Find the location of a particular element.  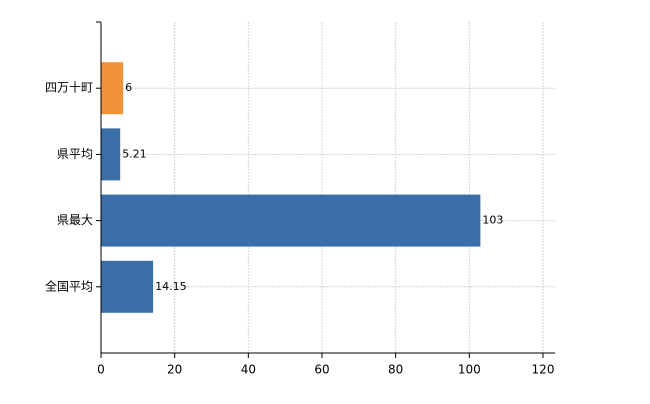

x-tick-label: 100 is located at coordinates (469, 370).